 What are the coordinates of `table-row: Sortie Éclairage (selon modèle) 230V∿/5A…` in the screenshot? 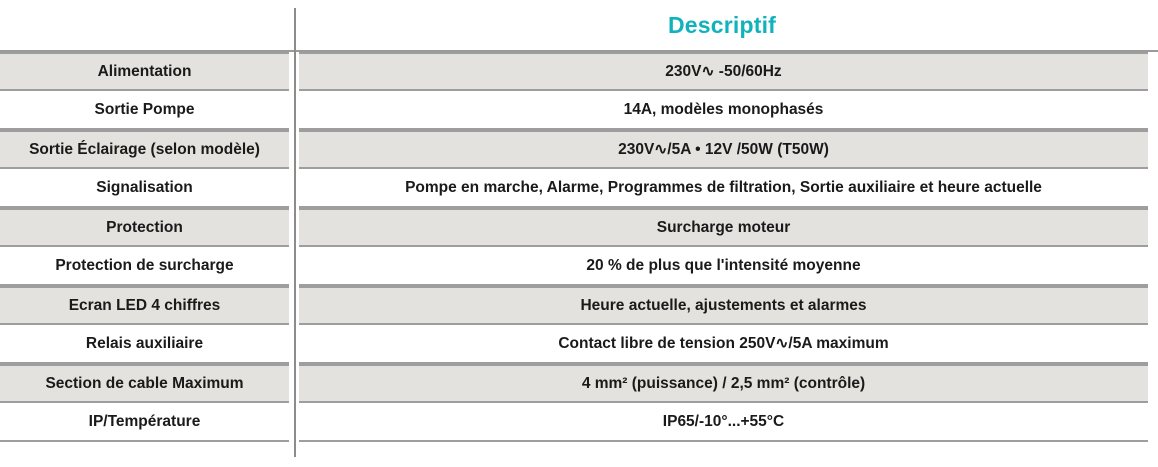 It's located at (579, 149).